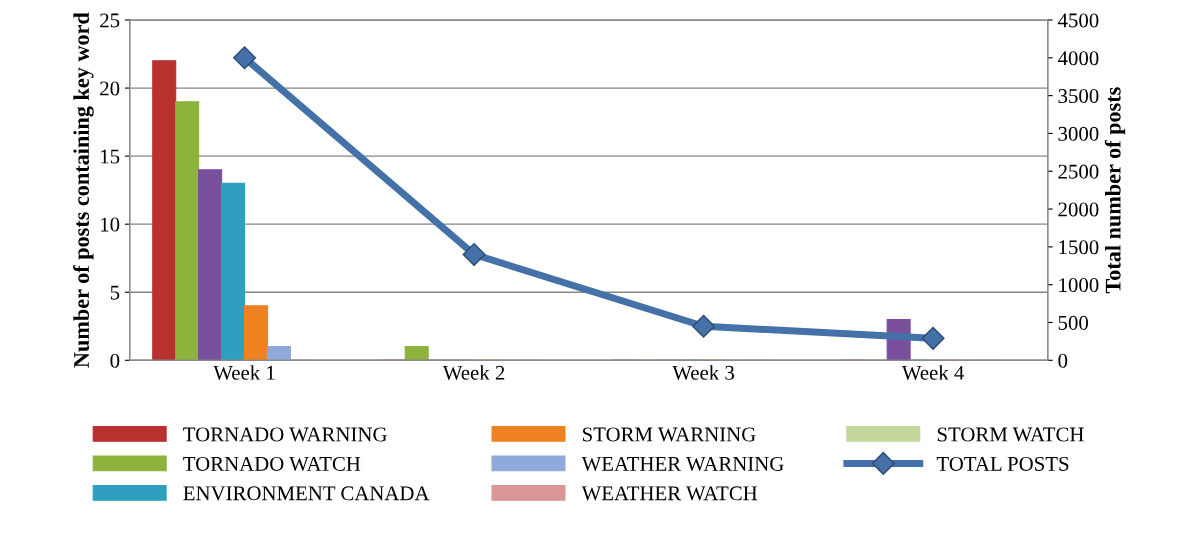 The height and width of the screenshot is (556, 1180). I want to click on y2-tick-label: 4000, so click(1078, 58).